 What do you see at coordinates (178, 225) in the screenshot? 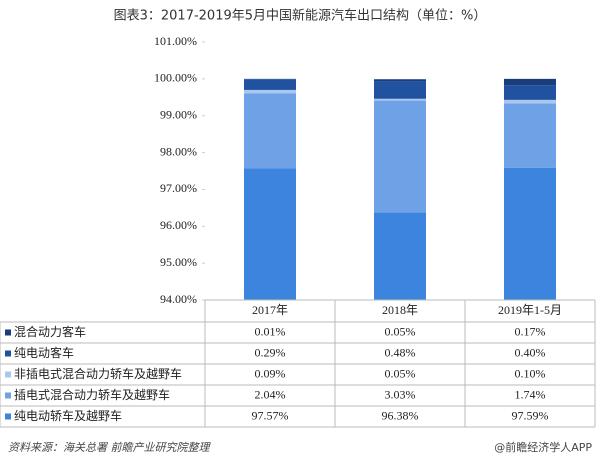
I see `y-tick-label: 96.00%` at bounding box center [178, 225].